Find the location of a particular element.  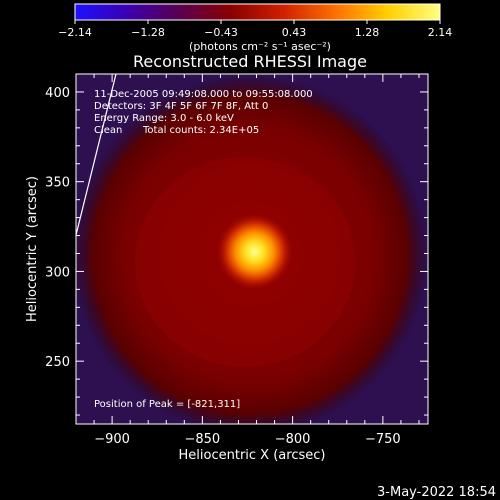

x-tick-label: −800 is located at coordinates (293, 439).